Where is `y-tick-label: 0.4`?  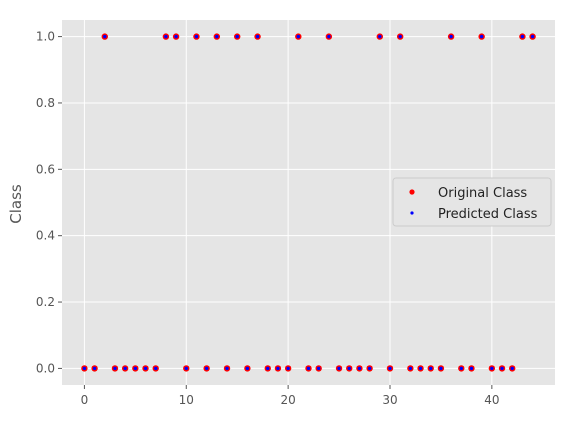 y-tick-label: 0.4 is located at coordinates (45, 236).